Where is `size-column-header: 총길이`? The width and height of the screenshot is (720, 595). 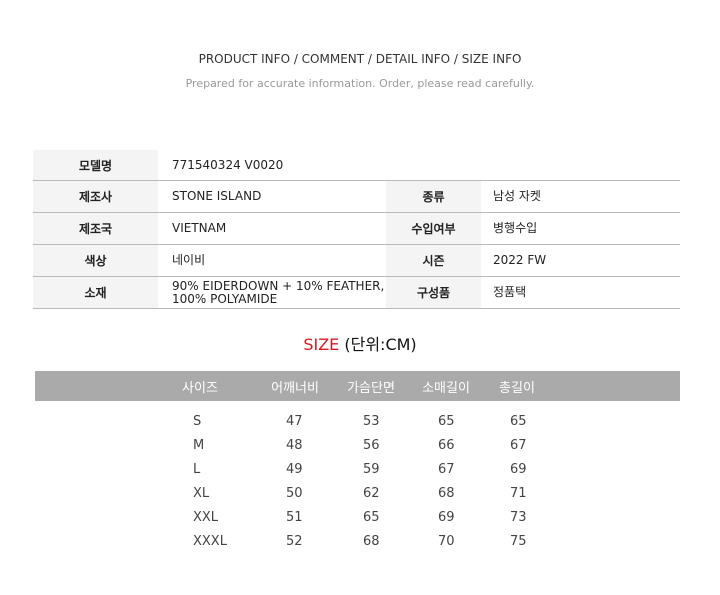 size-column-header: 총길이 is located at coordinates (517, 388).